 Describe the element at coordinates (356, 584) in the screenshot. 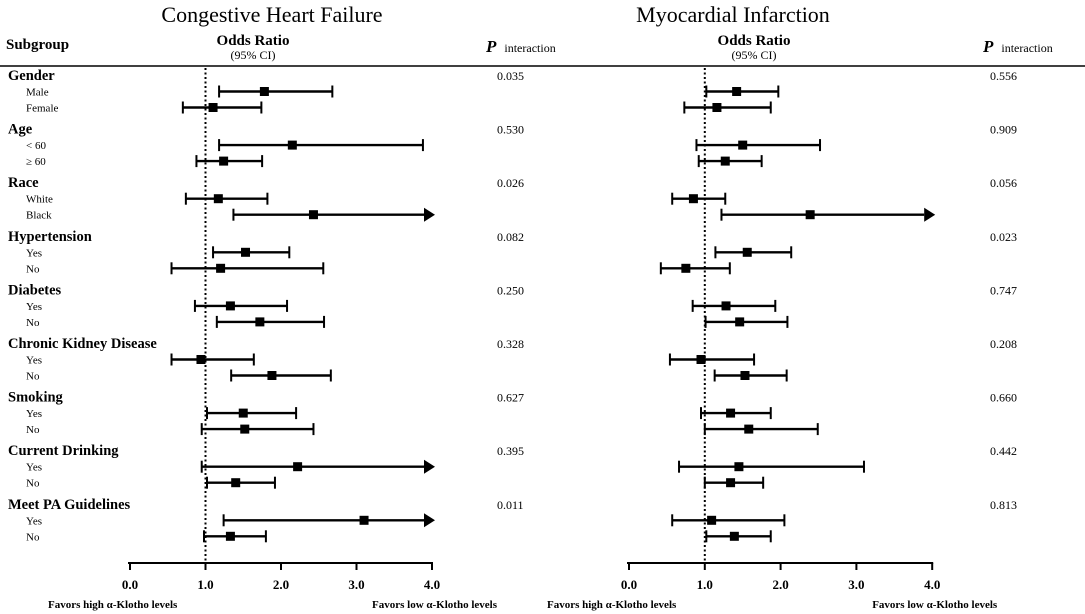

I see `x-tick-label: 3.0` at that location.